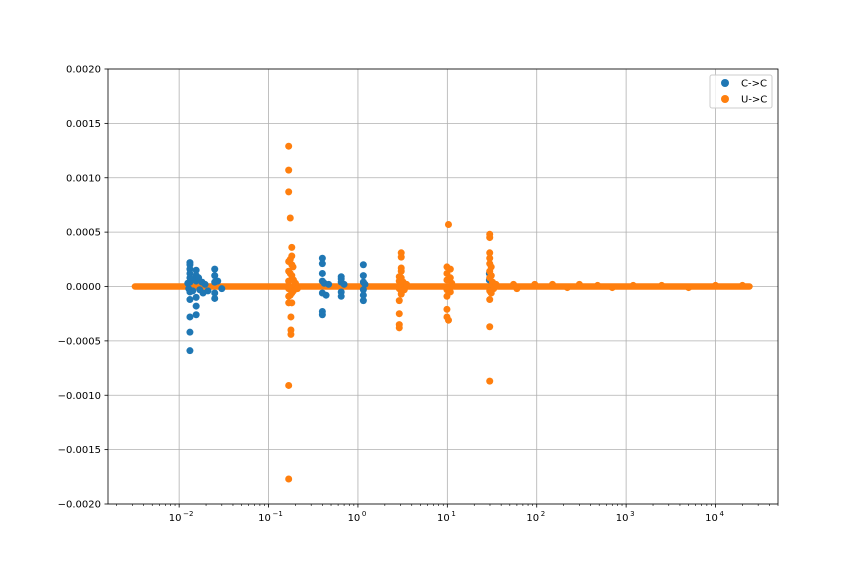  What do you see at coordinates (442, 286) in the screenshot?
I see `zero-baselines` at bounding box center [442, 286].